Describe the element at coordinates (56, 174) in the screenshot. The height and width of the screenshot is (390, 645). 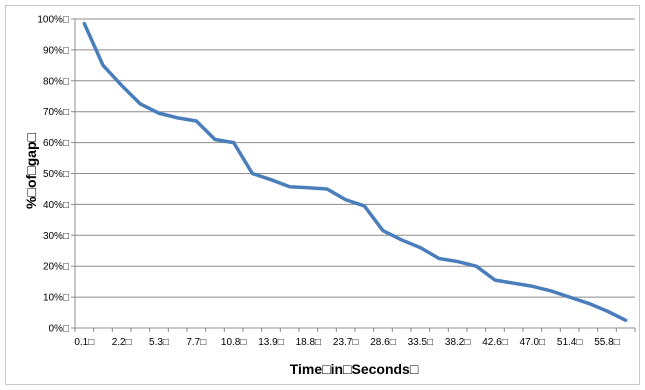
I see `y-tick-label: 50%□` at that location.